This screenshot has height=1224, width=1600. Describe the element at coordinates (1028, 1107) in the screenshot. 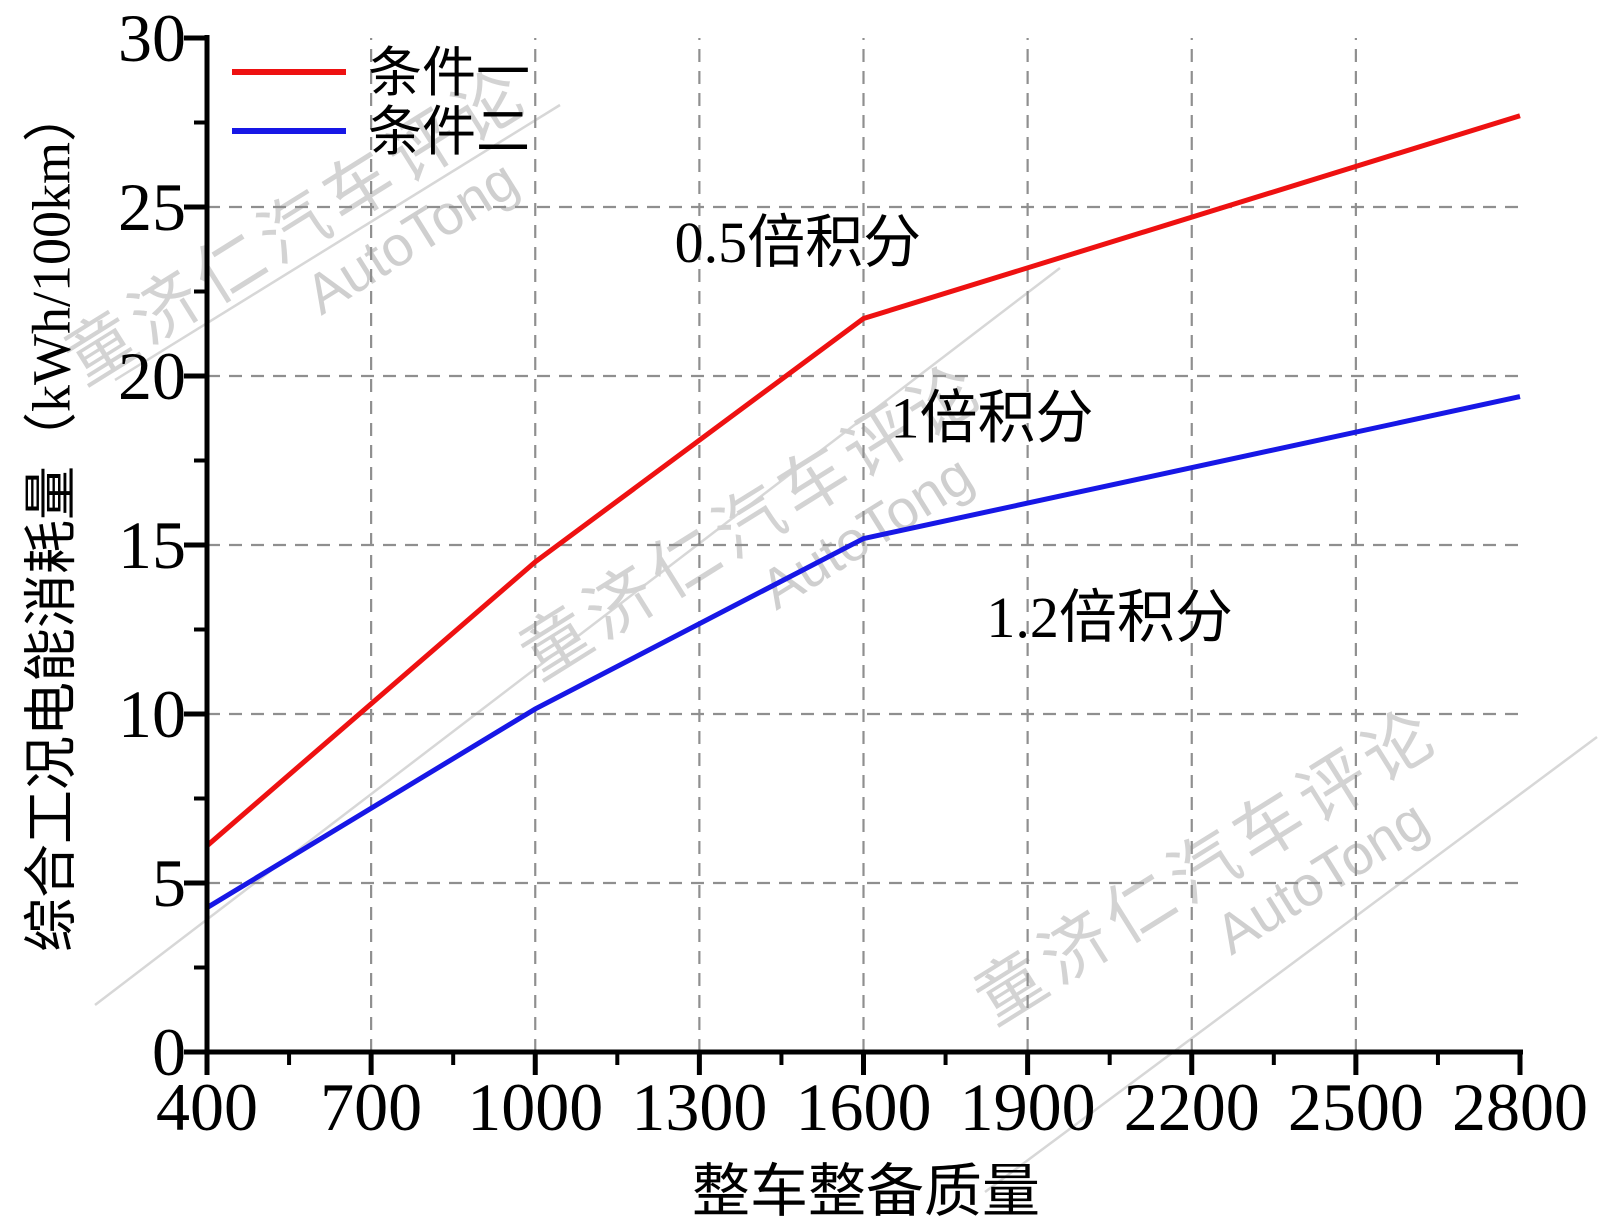

I see `x-tick-label: 1900` at that location.